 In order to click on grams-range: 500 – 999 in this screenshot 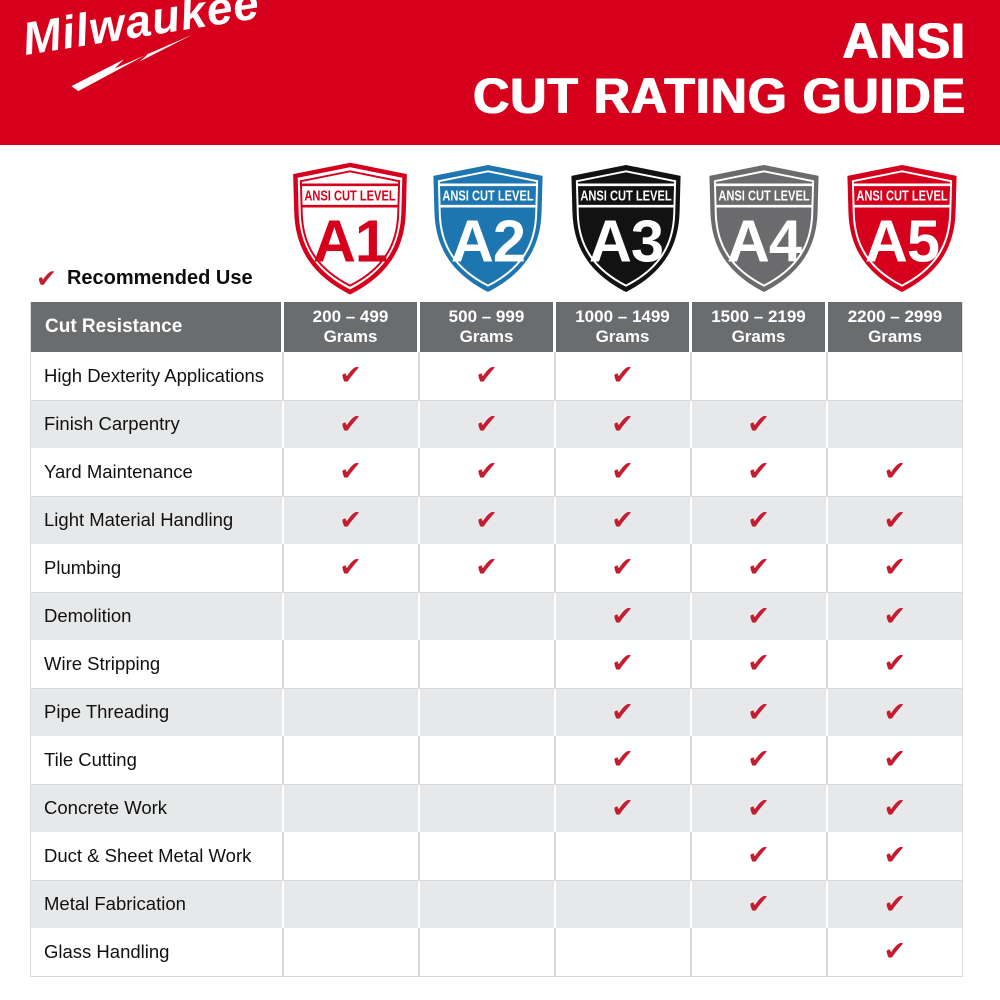, I will do `click(486, 316)`.